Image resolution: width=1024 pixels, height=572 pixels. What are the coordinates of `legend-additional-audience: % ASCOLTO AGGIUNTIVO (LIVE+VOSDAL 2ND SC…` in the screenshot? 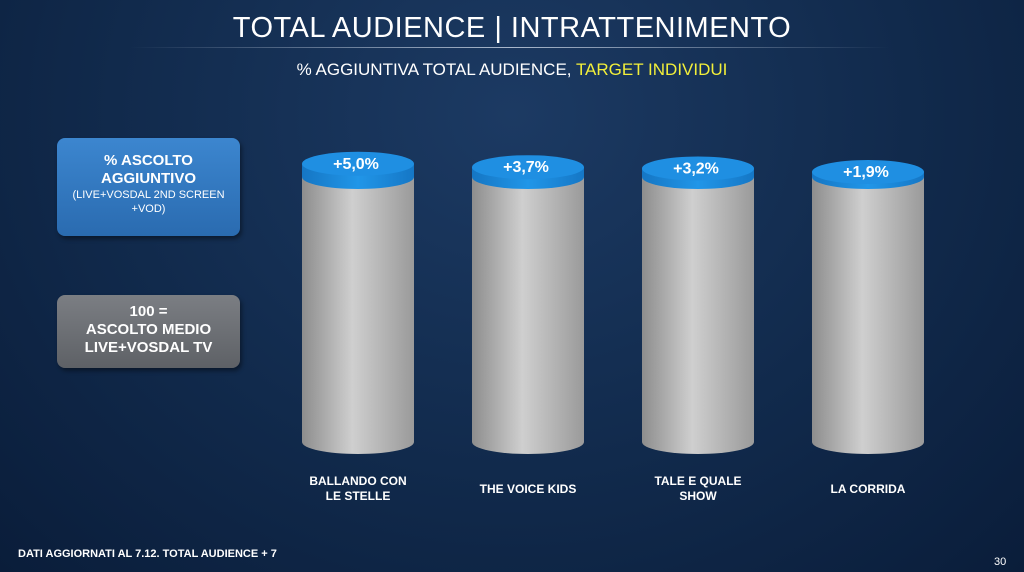 It's located at (148, 187).